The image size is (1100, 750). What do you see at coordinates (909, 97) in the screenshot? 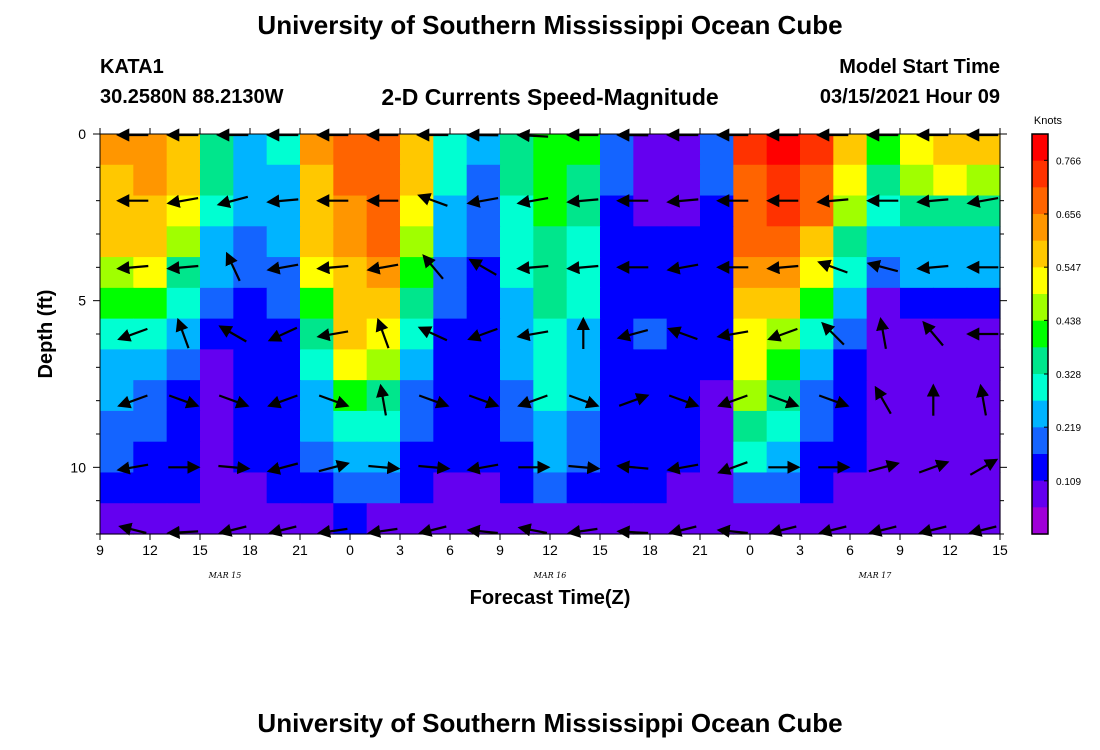
I see `model-start-value: 03/15/2021 Hour 09` at bounding box center [909, 97].